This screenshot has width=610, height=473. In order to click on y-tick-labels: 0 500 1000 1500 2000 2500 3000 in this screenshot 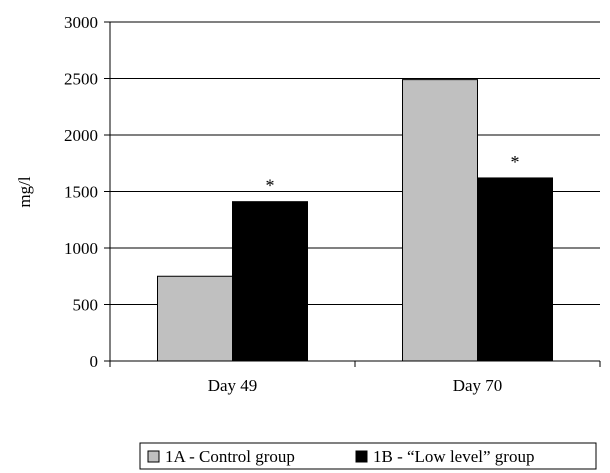, I will do `click(81, 192)`.